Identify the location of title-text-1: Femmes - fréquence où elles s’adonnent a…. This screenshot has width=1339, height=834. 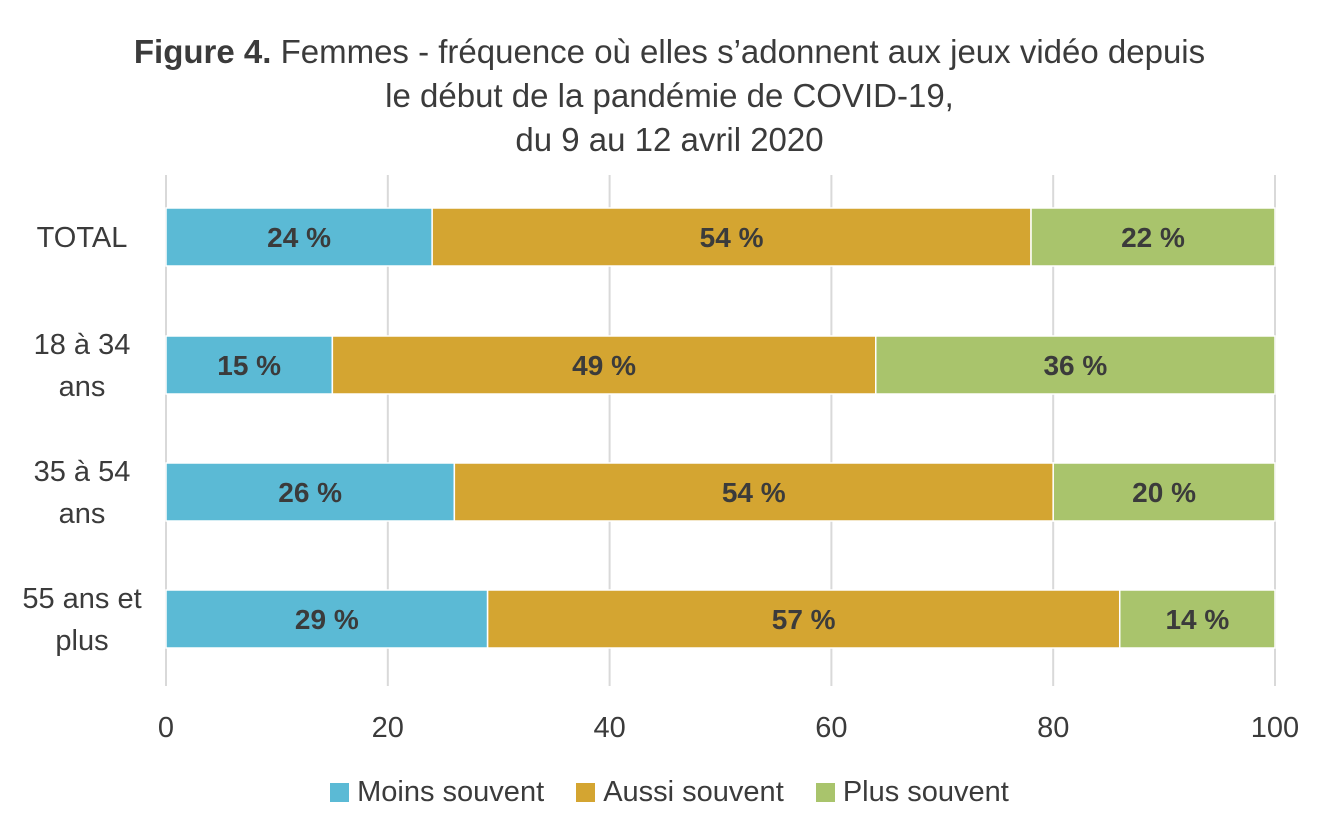
(738, 51).